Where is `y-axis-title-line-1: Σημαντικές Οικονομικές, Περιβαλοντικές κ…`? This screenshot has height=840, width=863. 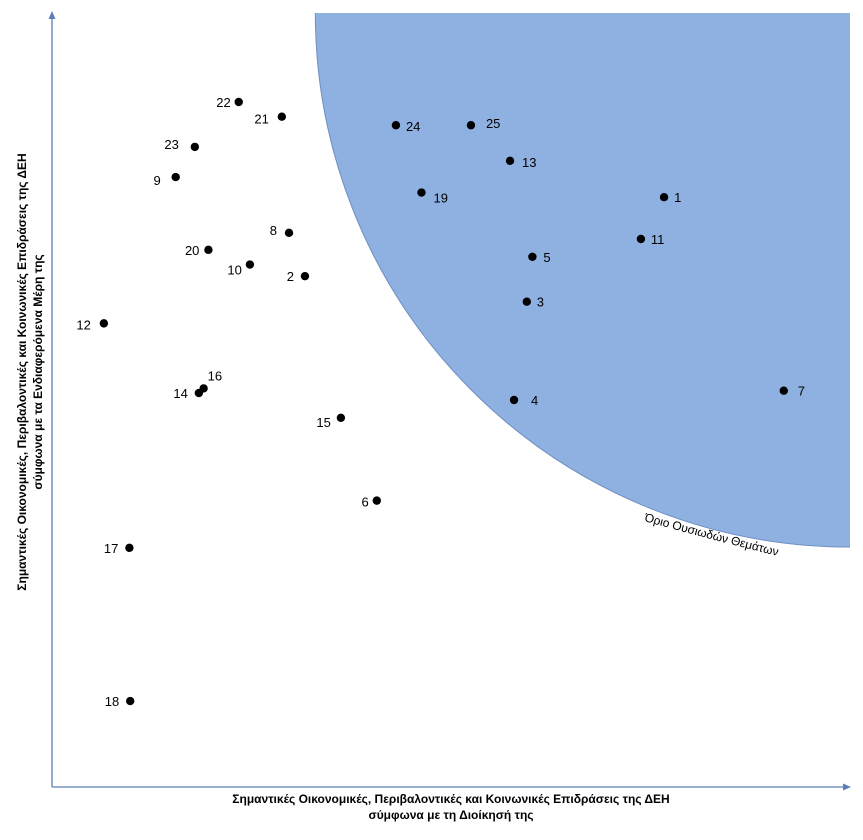 y-axis-title-line-1: Σημαντικές Οικονομικές, Περιβαλοντικές κ… is located at coordinates (22, 371).